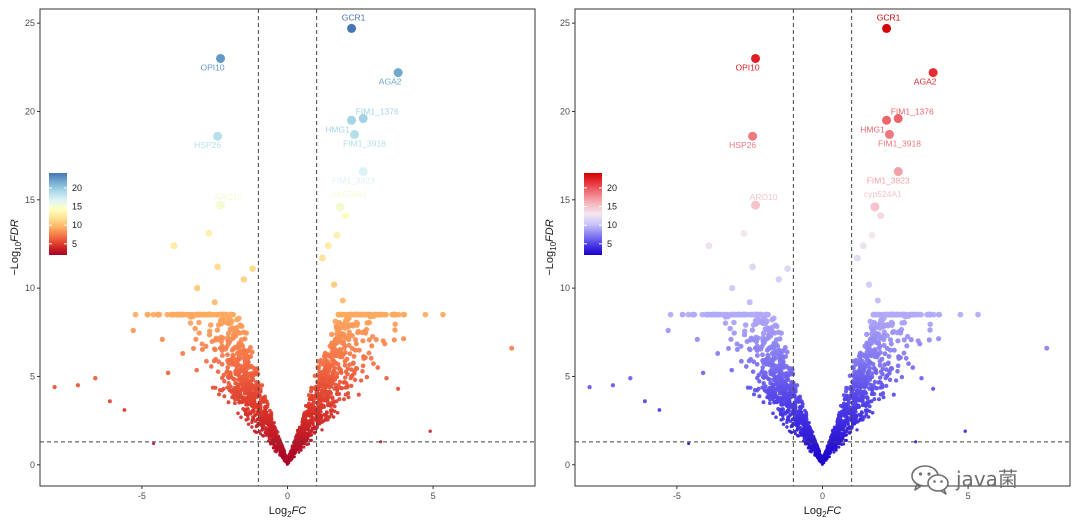 This screenshot has width=1080, height=524. Describe the element at coordinates (337, 129) in the screenshot. I see `gene-label: HMG1` at that location.